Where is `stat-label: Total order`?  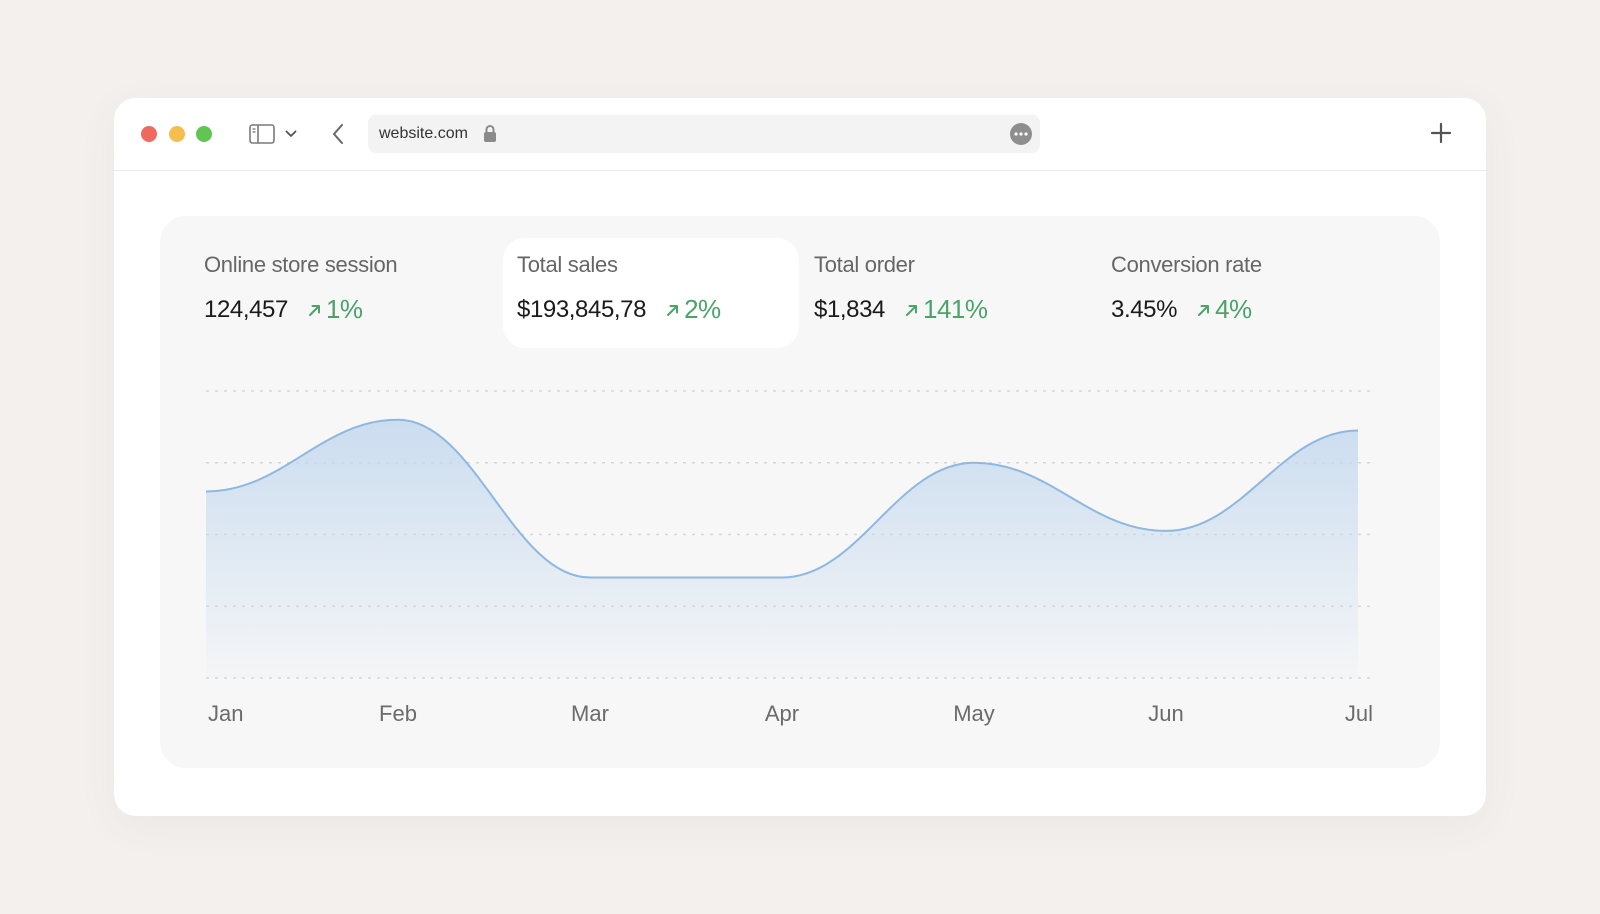
stat-label: Total order is located at coordinates (864, 264).